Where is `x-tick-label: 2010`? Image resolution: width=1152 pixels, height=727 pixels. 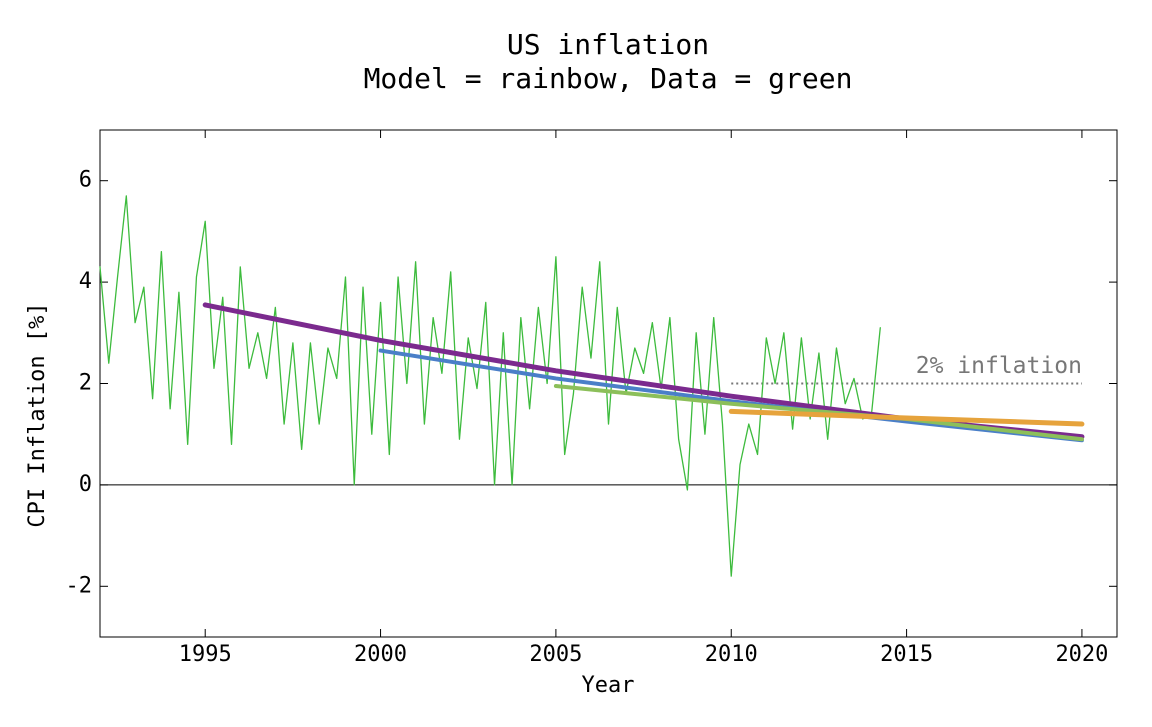
x-tick-label: 2010 is located at coordinates (731, 654).